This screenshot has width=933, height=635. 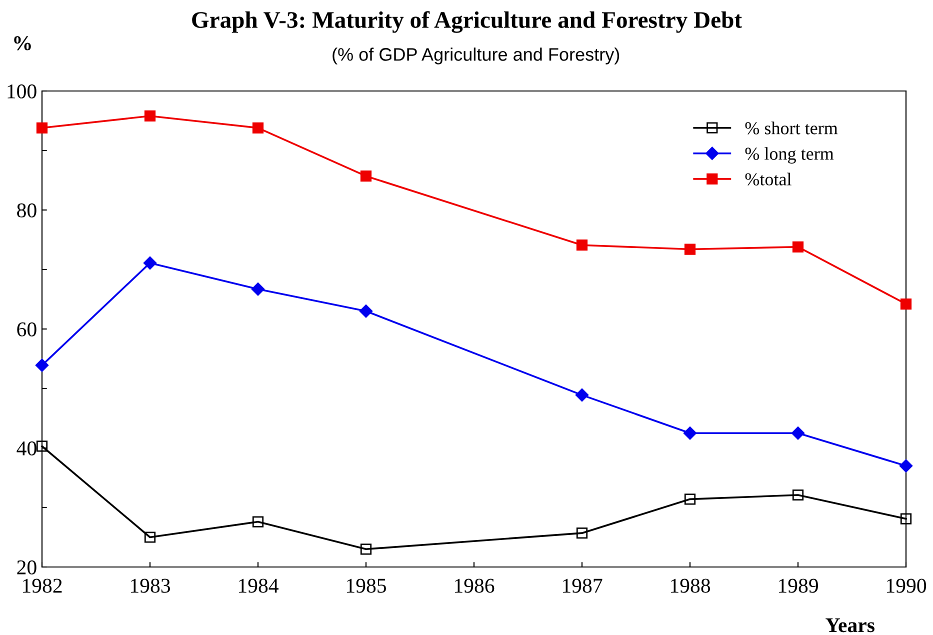 I want to click on y-axis-title: %, so click(x=22, y=43).